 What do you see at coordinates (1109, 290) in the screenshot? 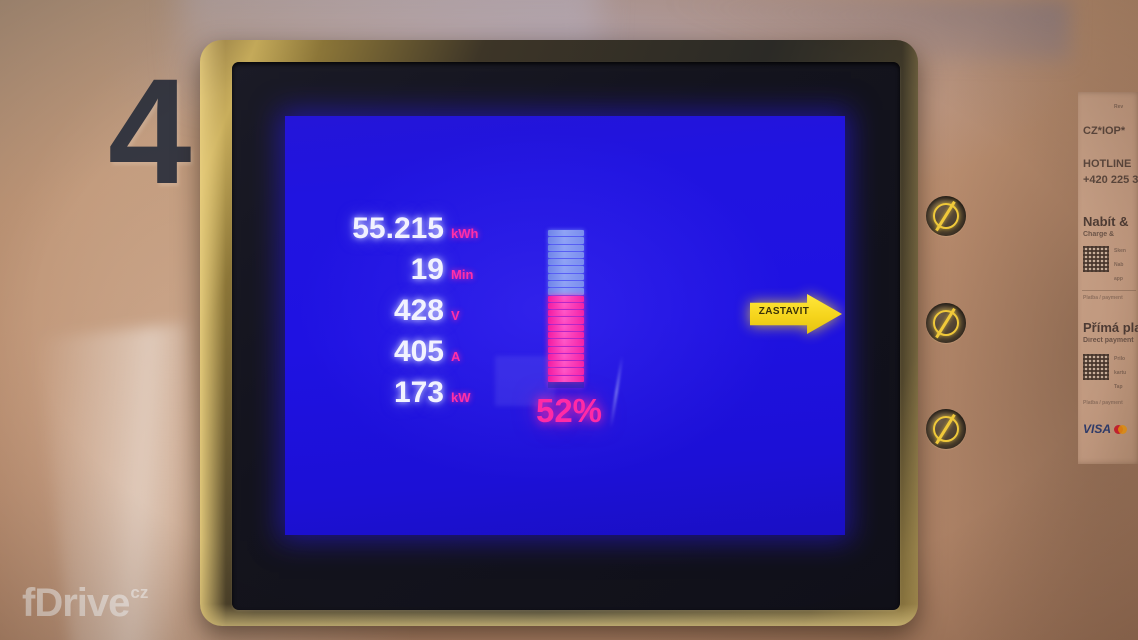
I see `sticker-divider` at bounding box center [1109, 290].